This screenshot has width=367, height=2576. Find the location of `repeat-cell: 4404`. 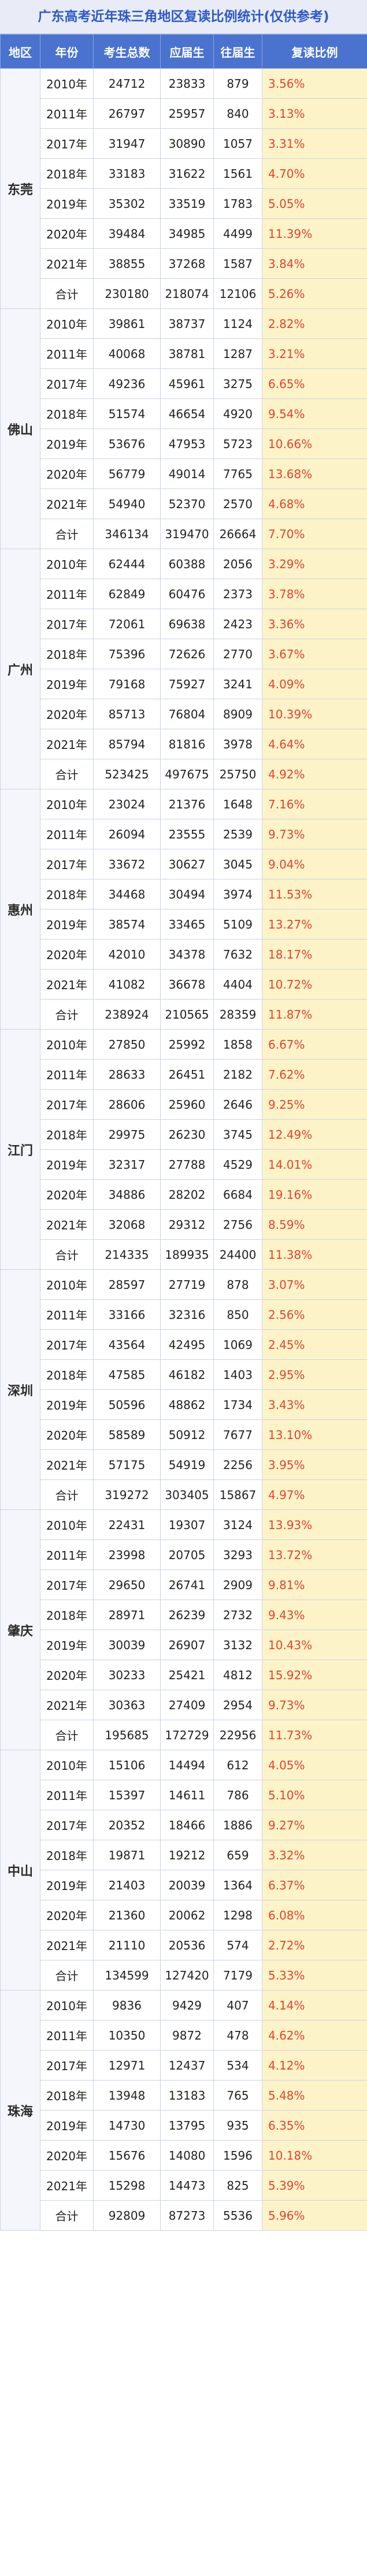

repeat-cell: 4404 is located at coordinates (237, 984).